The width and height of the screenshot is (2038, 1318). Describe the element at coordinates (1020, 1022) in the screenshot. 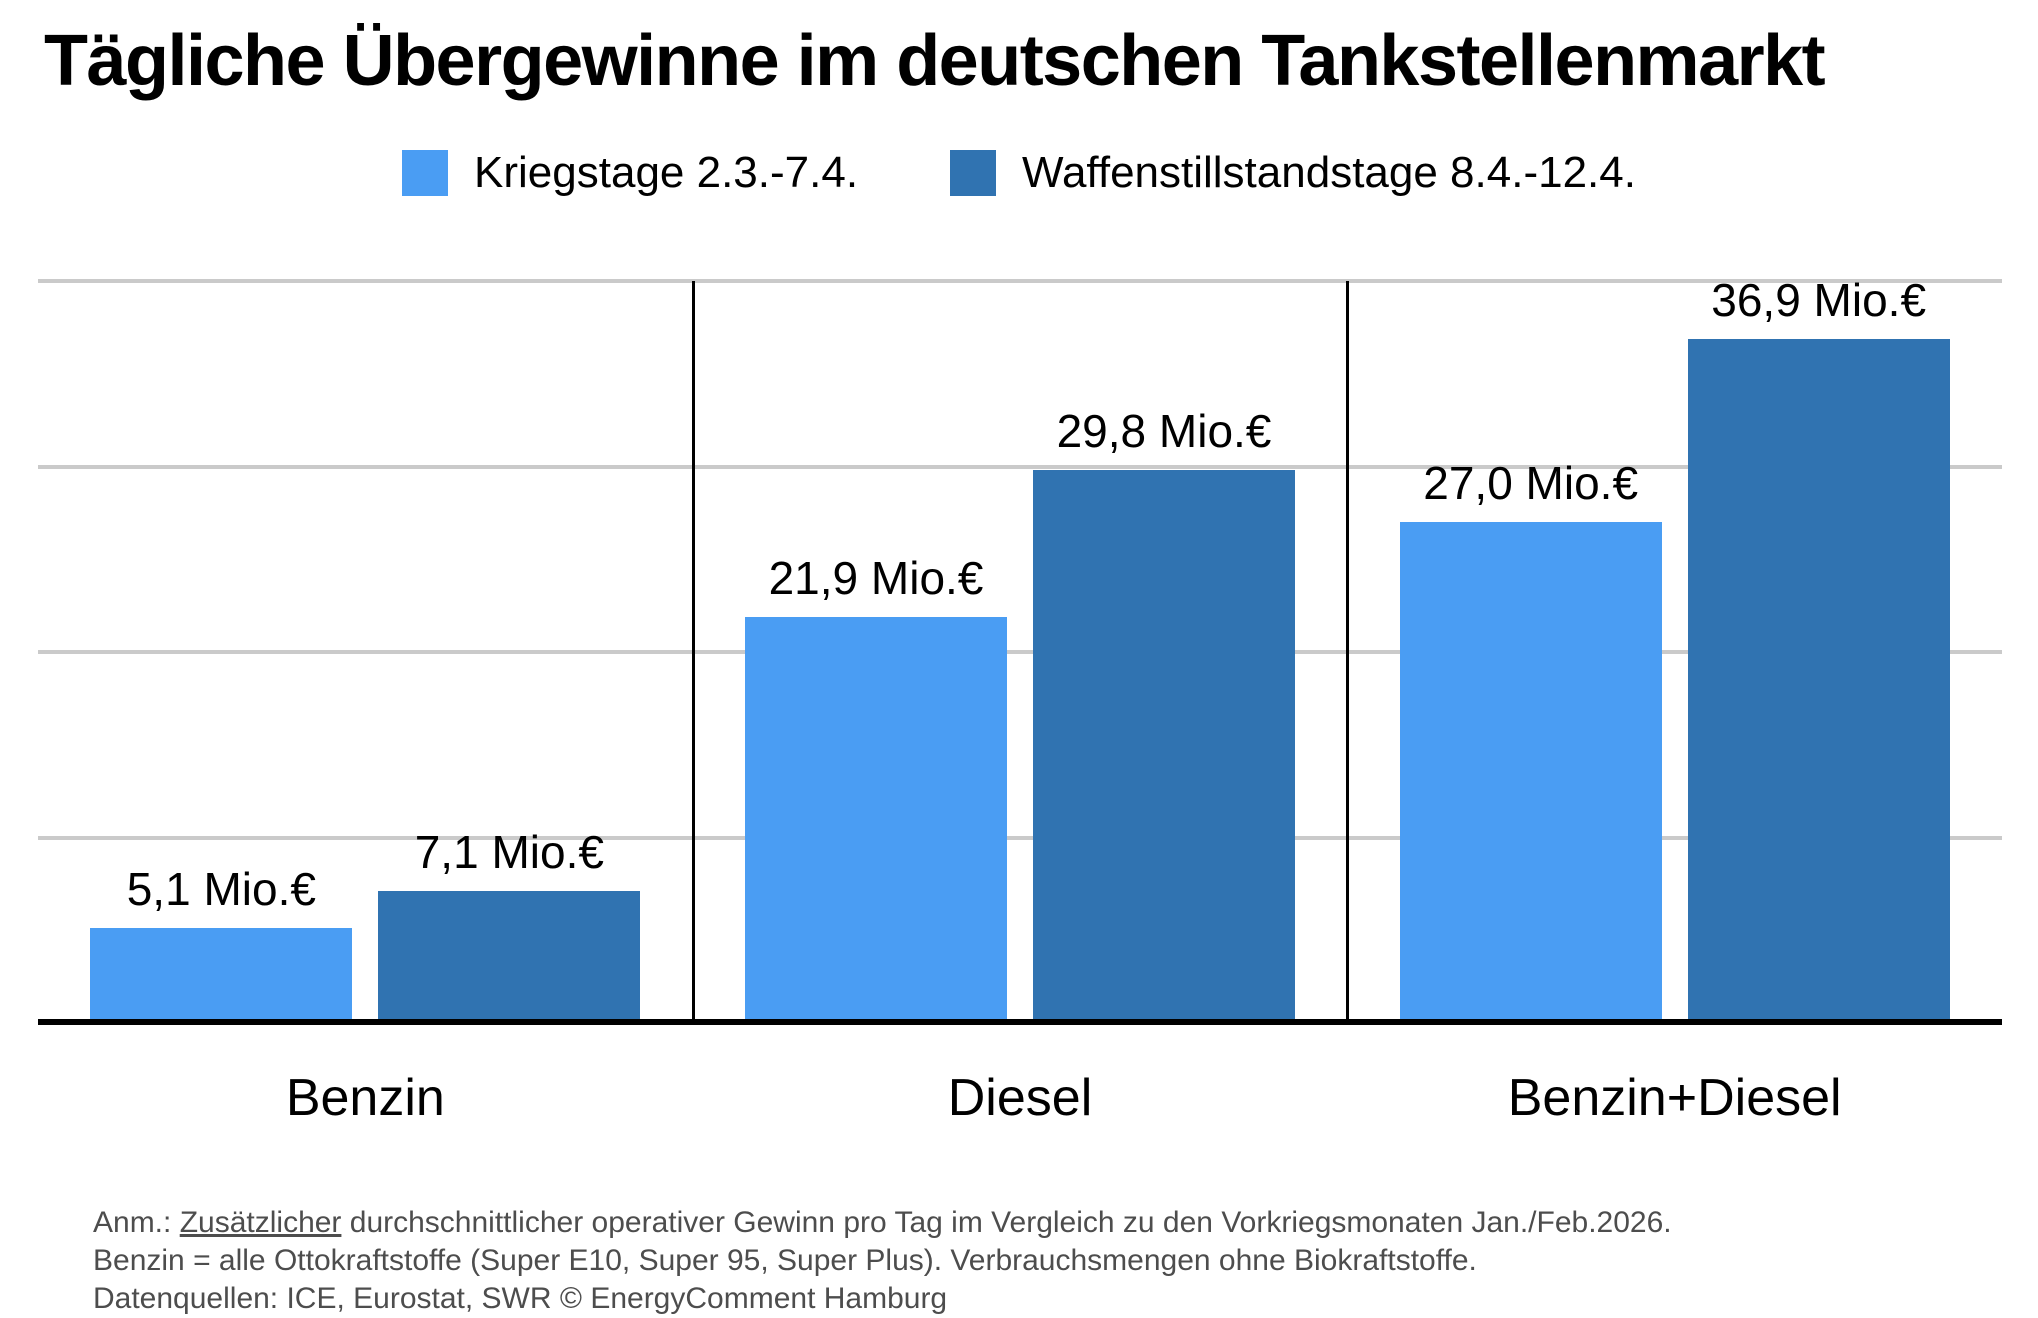

I see `x-axis-line` at that location.